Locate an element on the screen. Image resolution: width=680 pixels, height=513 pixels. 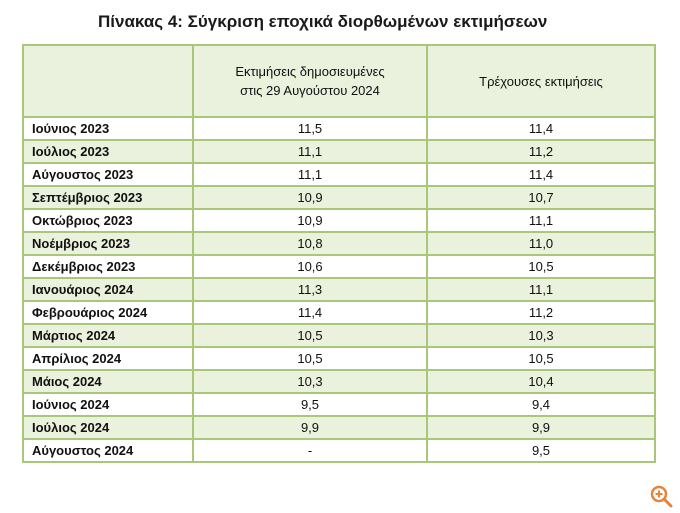
header-empty is located at coordinates (108, 81).